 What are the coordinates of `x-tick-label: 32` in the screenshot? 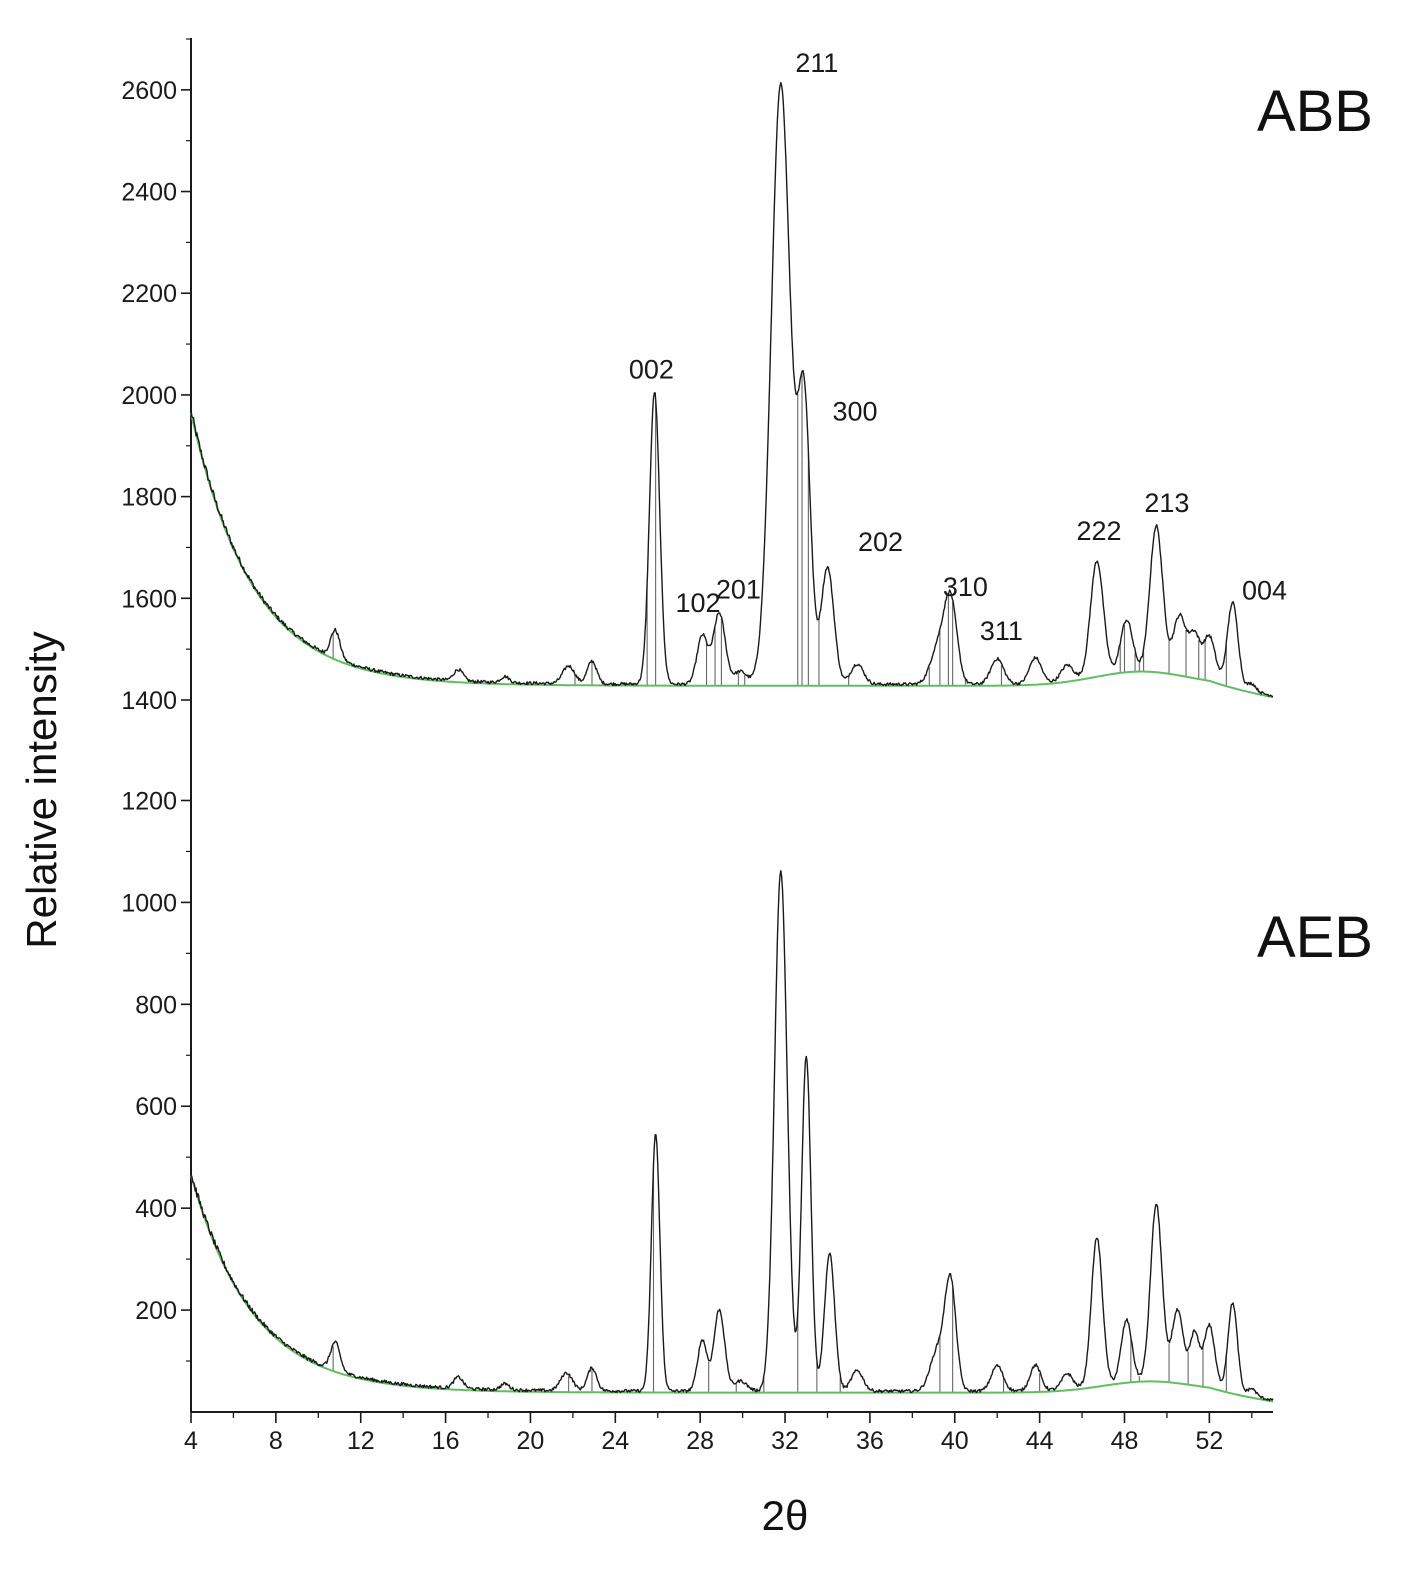 It's located at (785, 1441).